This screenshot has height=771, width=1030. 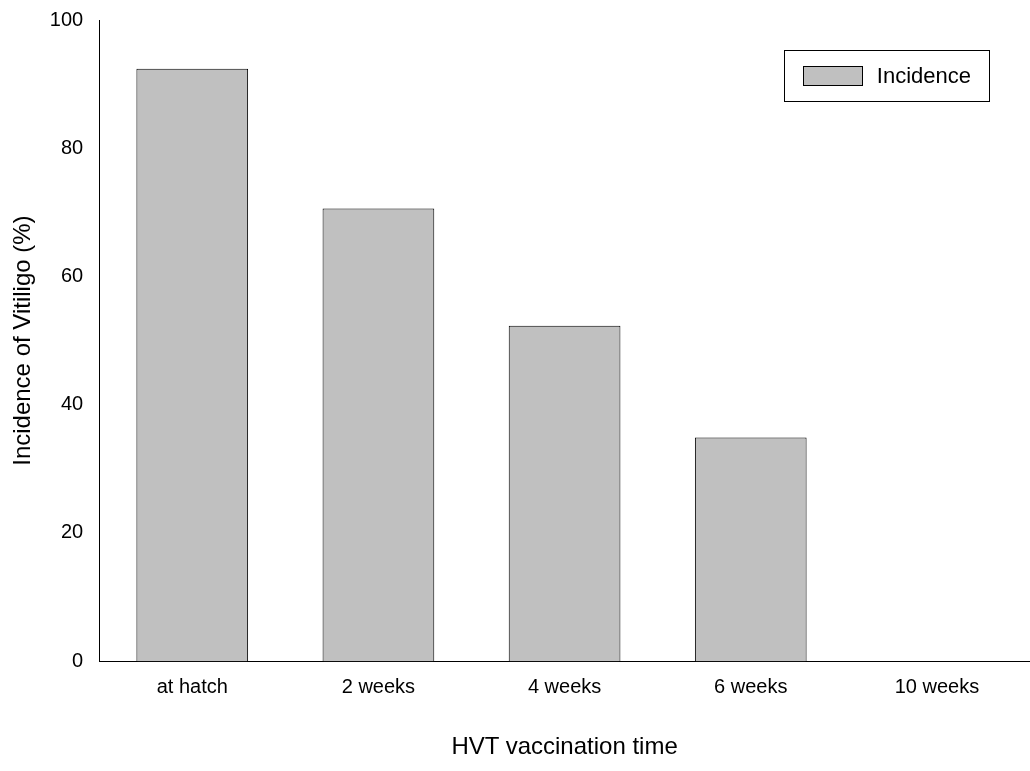 What do you see at coordinates (751, 685) in the screenshot?
I see `x-tick-label: 6 weeks` at bounding box center [751, 685].